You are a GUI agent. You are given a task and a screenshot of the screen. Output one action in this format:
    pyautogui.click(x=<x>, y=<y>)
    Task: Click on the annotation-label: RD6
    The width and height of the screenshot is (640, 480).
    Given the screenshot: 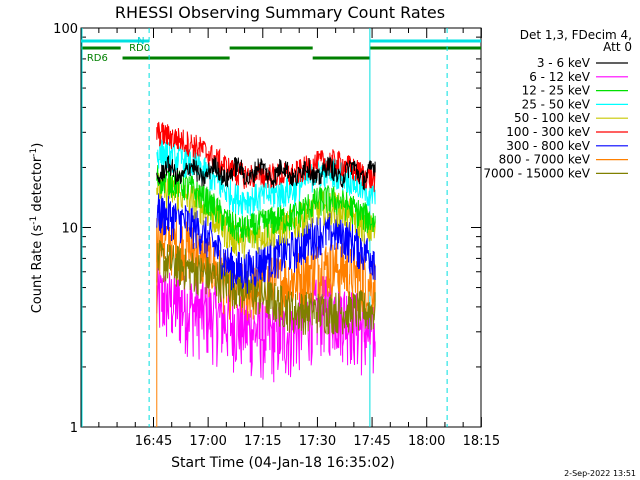 What is the action you would take?
    pyautogui.click(x=97, y=58)
    